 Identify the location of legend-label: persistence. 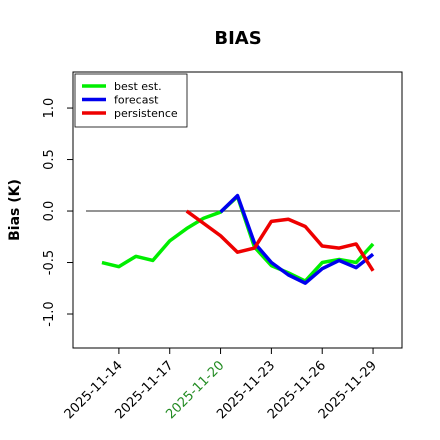
(146, 113).